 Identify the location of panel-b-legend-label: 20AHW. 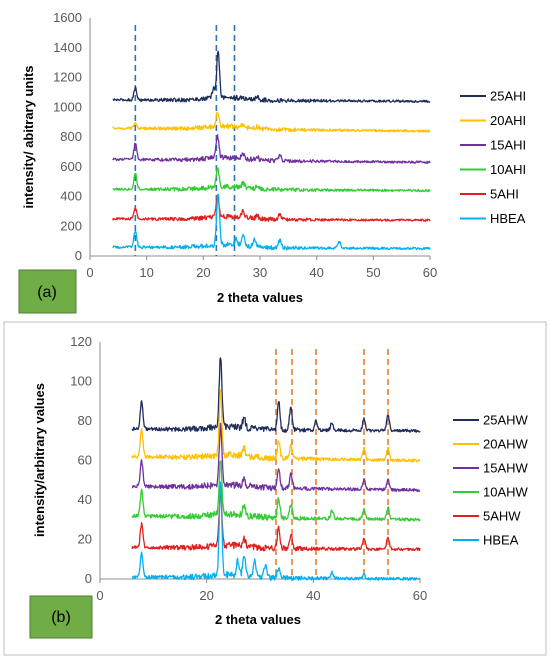
(506, 444).